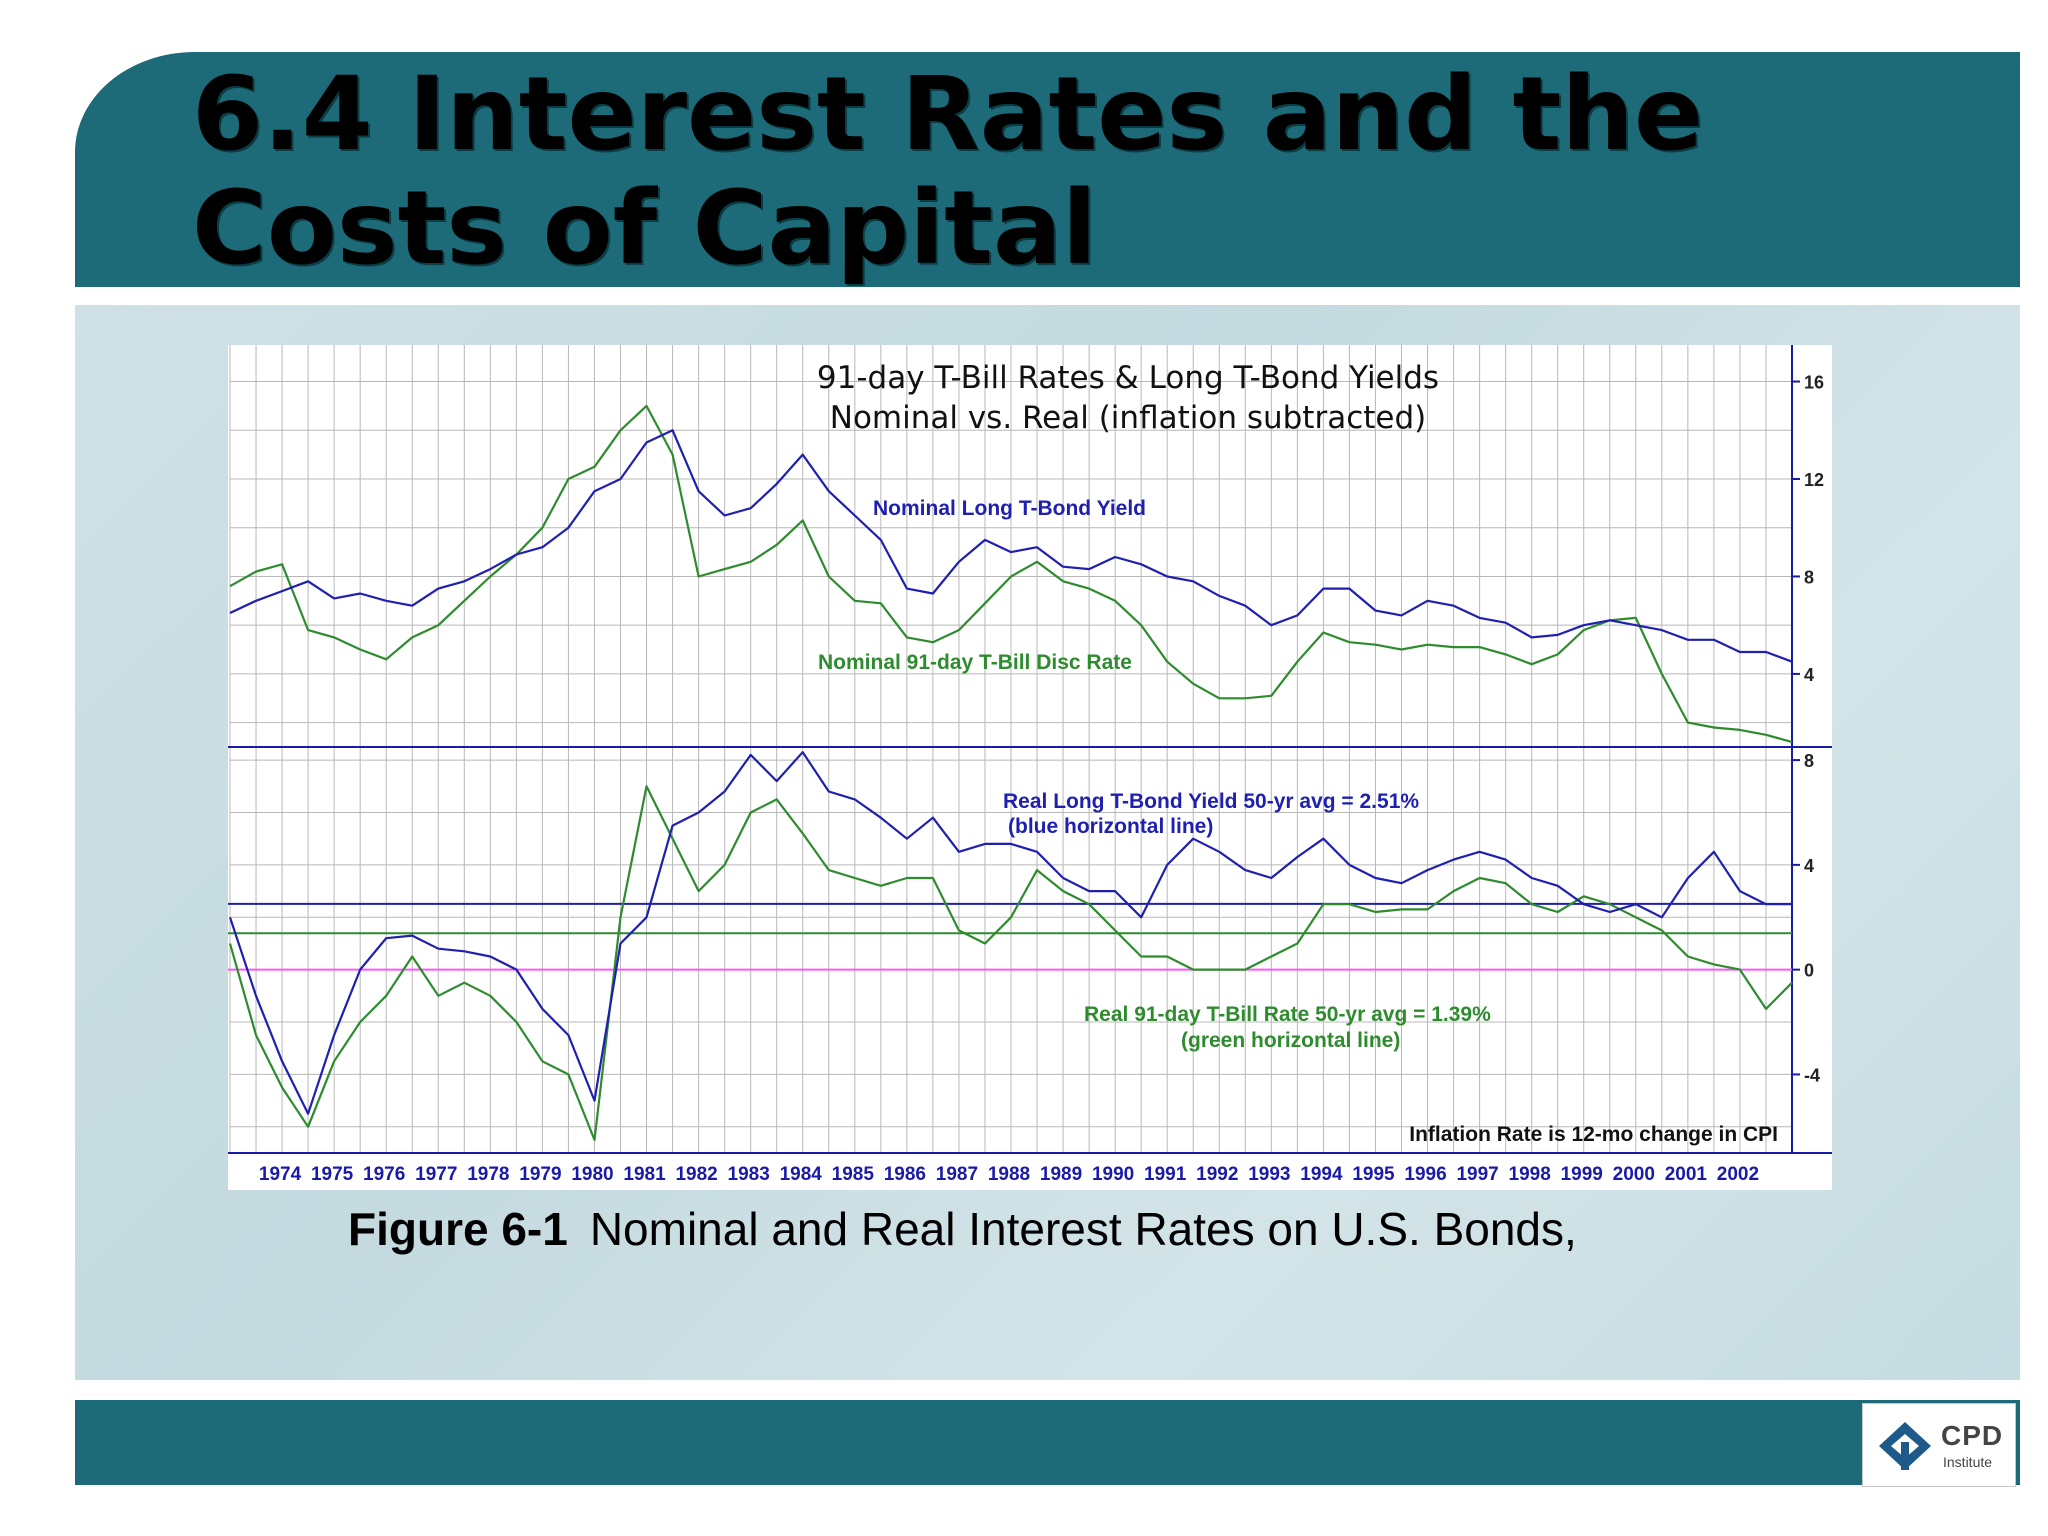  I want to click on x-tick-label: 1998, so click(1530, 1174).